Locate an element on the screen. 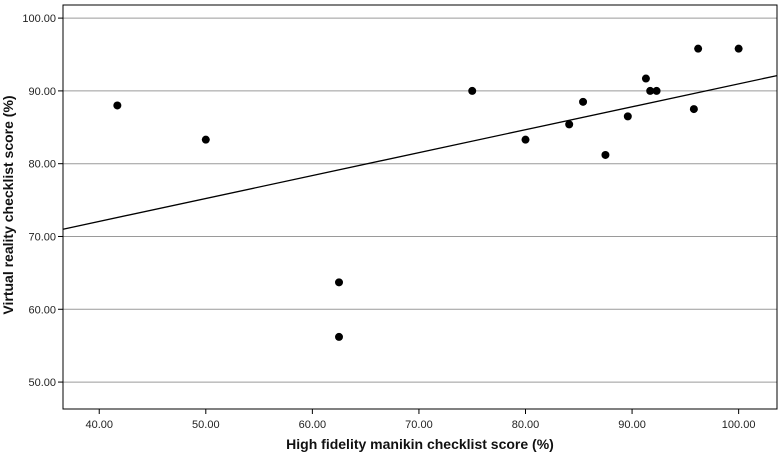 The image size is (779, 457). y-tick-label: 50.00 is located at coordinates (42, 383).